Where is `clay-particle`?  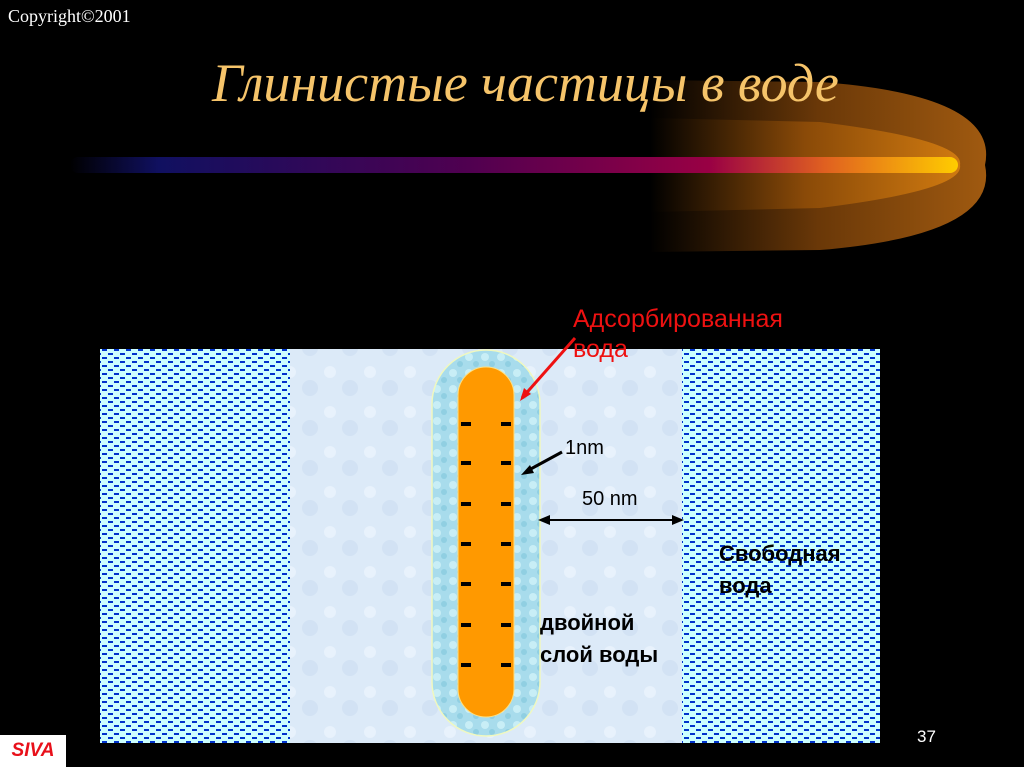 clay-particle is located at coordinates (486, 542).